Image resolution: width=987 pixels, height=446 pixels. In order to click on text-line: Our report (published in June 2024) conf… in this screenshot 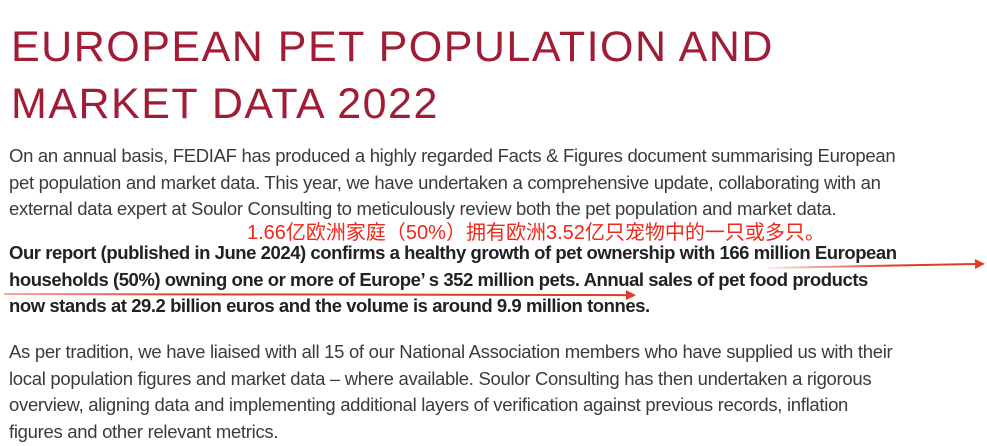, I will do `click(453, 252)`.